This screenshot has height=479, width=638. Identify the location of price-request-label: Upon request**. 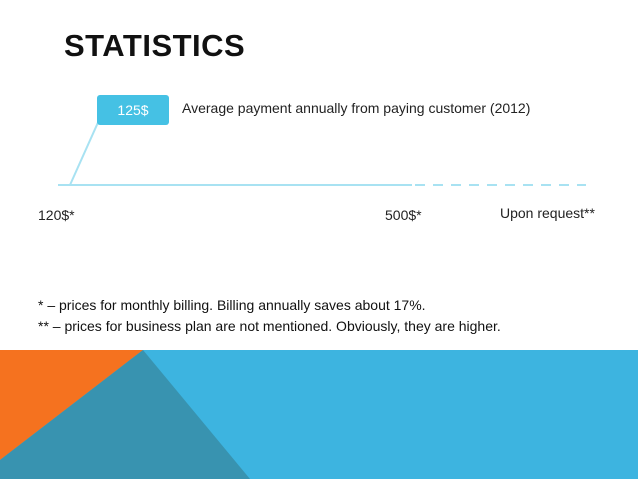
(547, 213).